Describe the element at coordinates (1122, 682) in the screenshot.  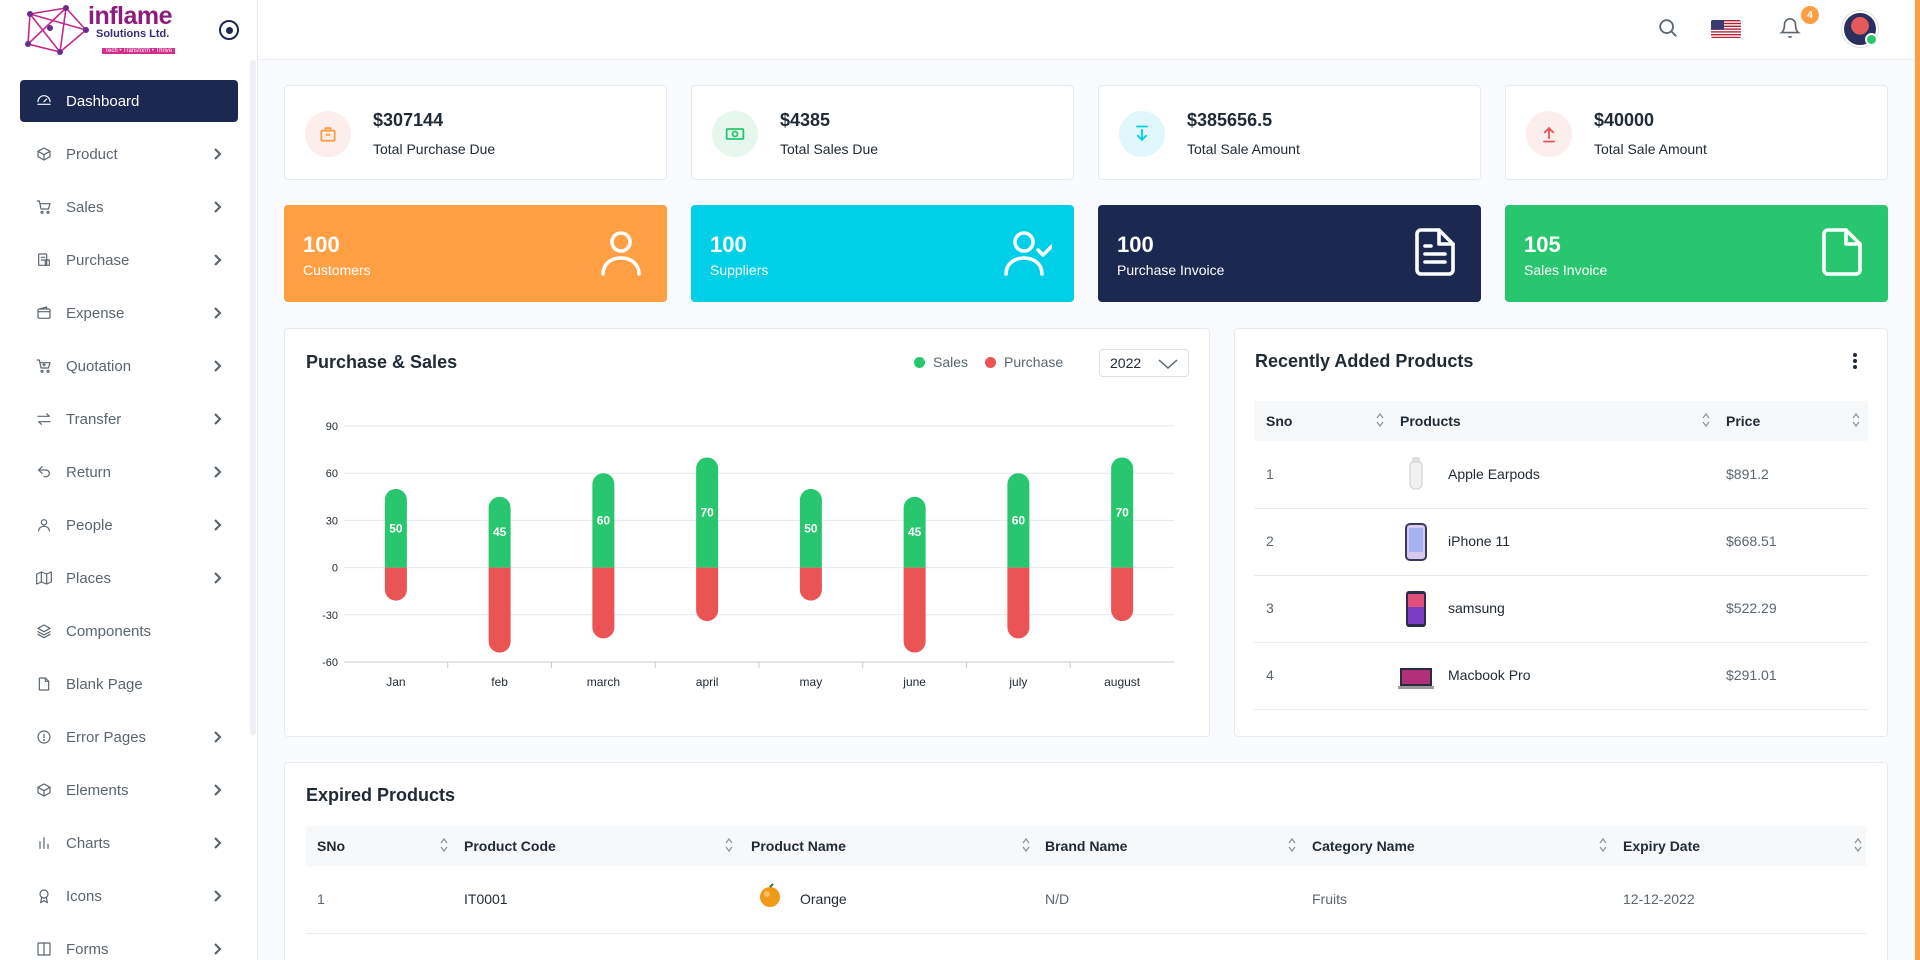
I see `x-tick-label: august` at that location.